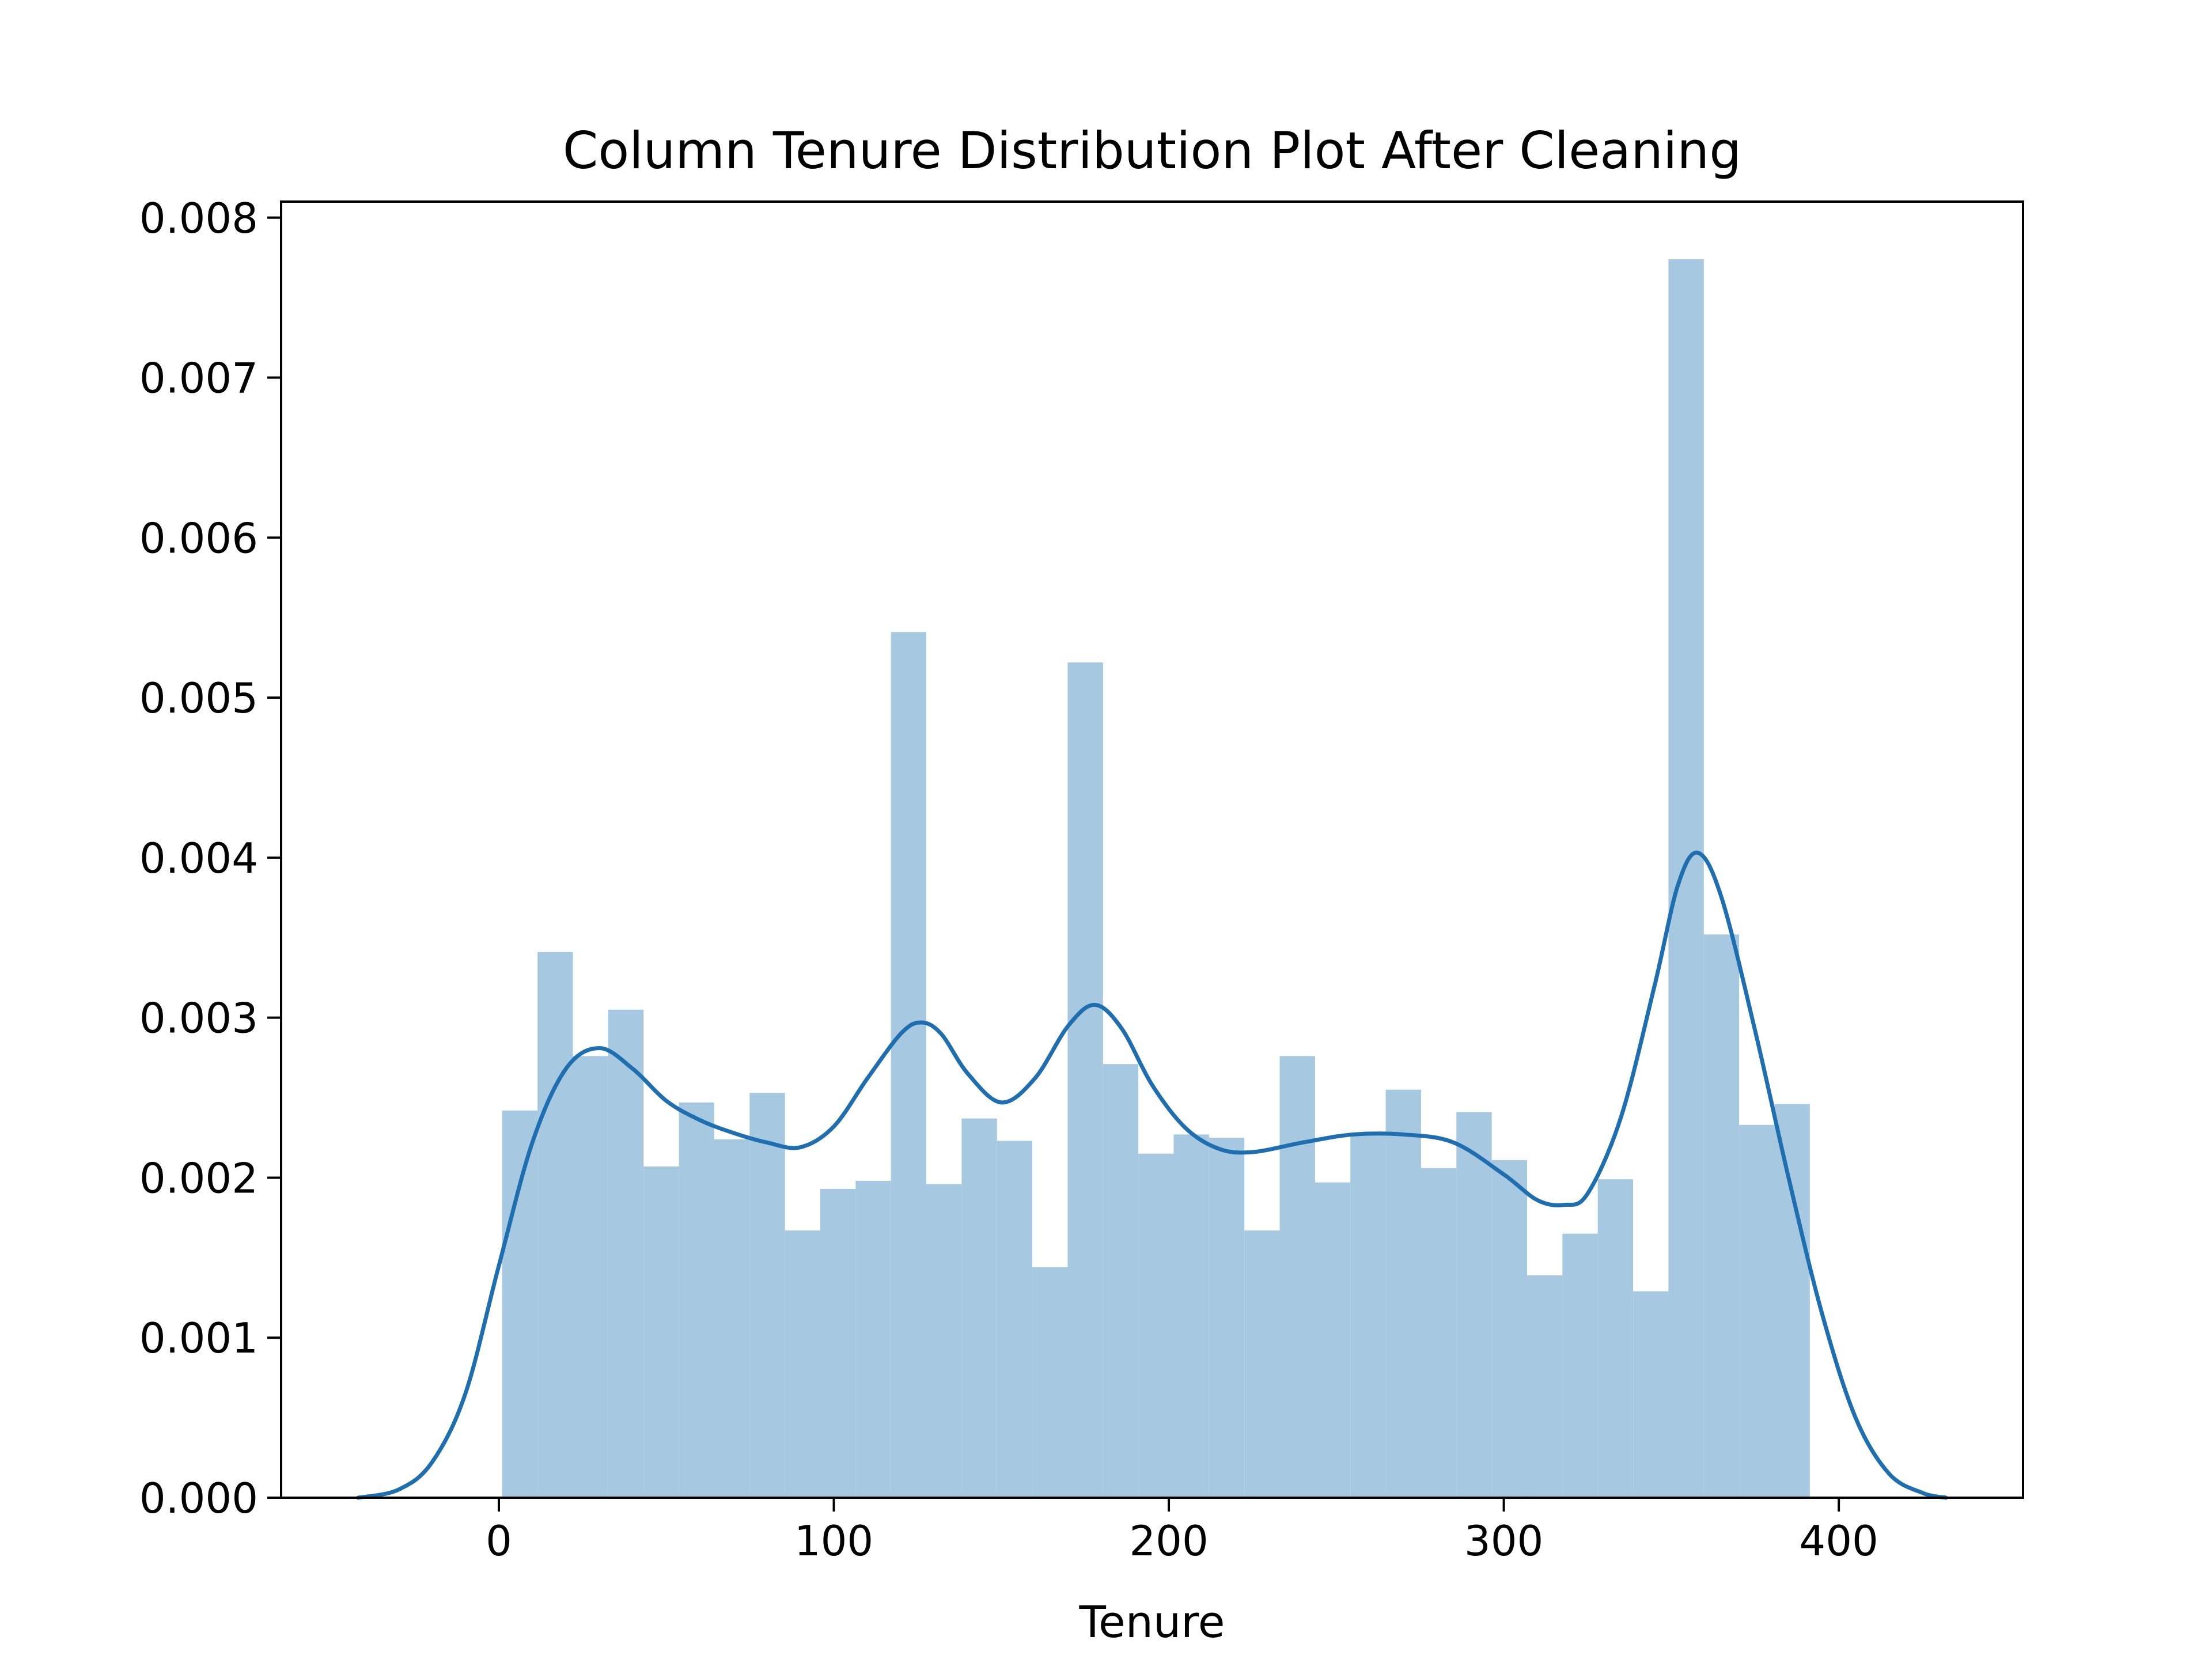 The width and height of the screenshot is (2212, 1659). Describe the element at coordinates (198, 378) in the screenshot. I see `y-tick-label: 0.007` at that location.